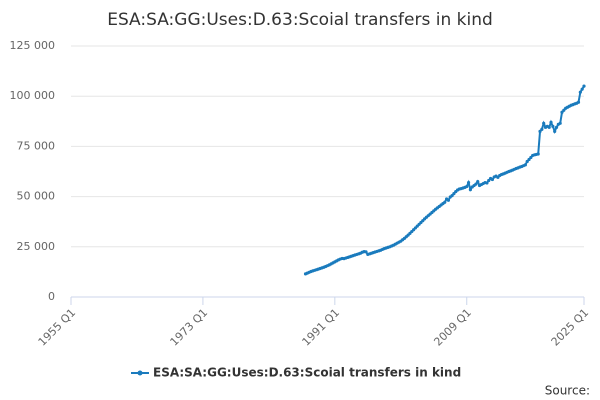 The image size is (600, 400). What do you see at coordinates (57, 327) in the screenshot?
I see `x-tick-label: 1955 Q1` at bounding box center [57, 327].